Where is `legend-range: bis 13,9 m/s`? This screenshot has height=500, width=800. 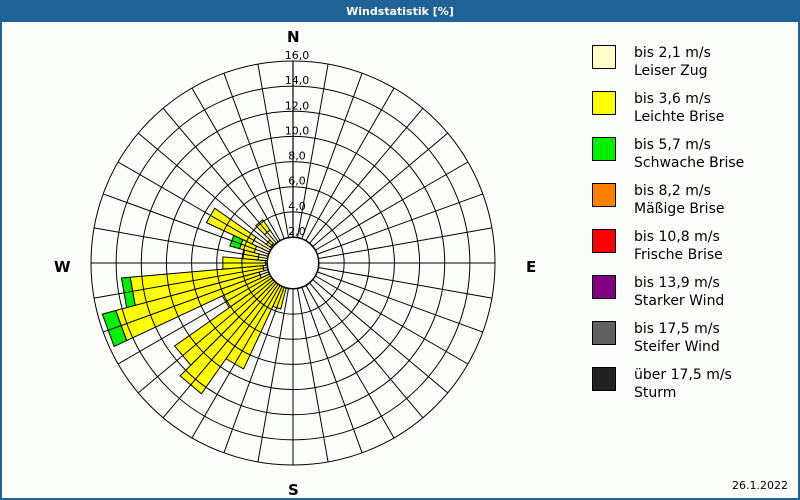
legend-range: bis 13,9 m/s is located at coordinates (677, 283).